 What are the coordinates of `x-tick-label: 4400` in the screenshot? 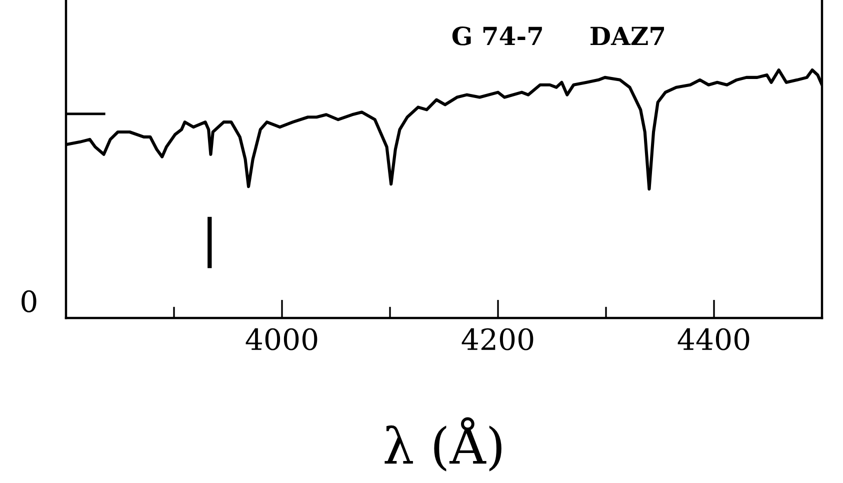 It's located at (714, 339).